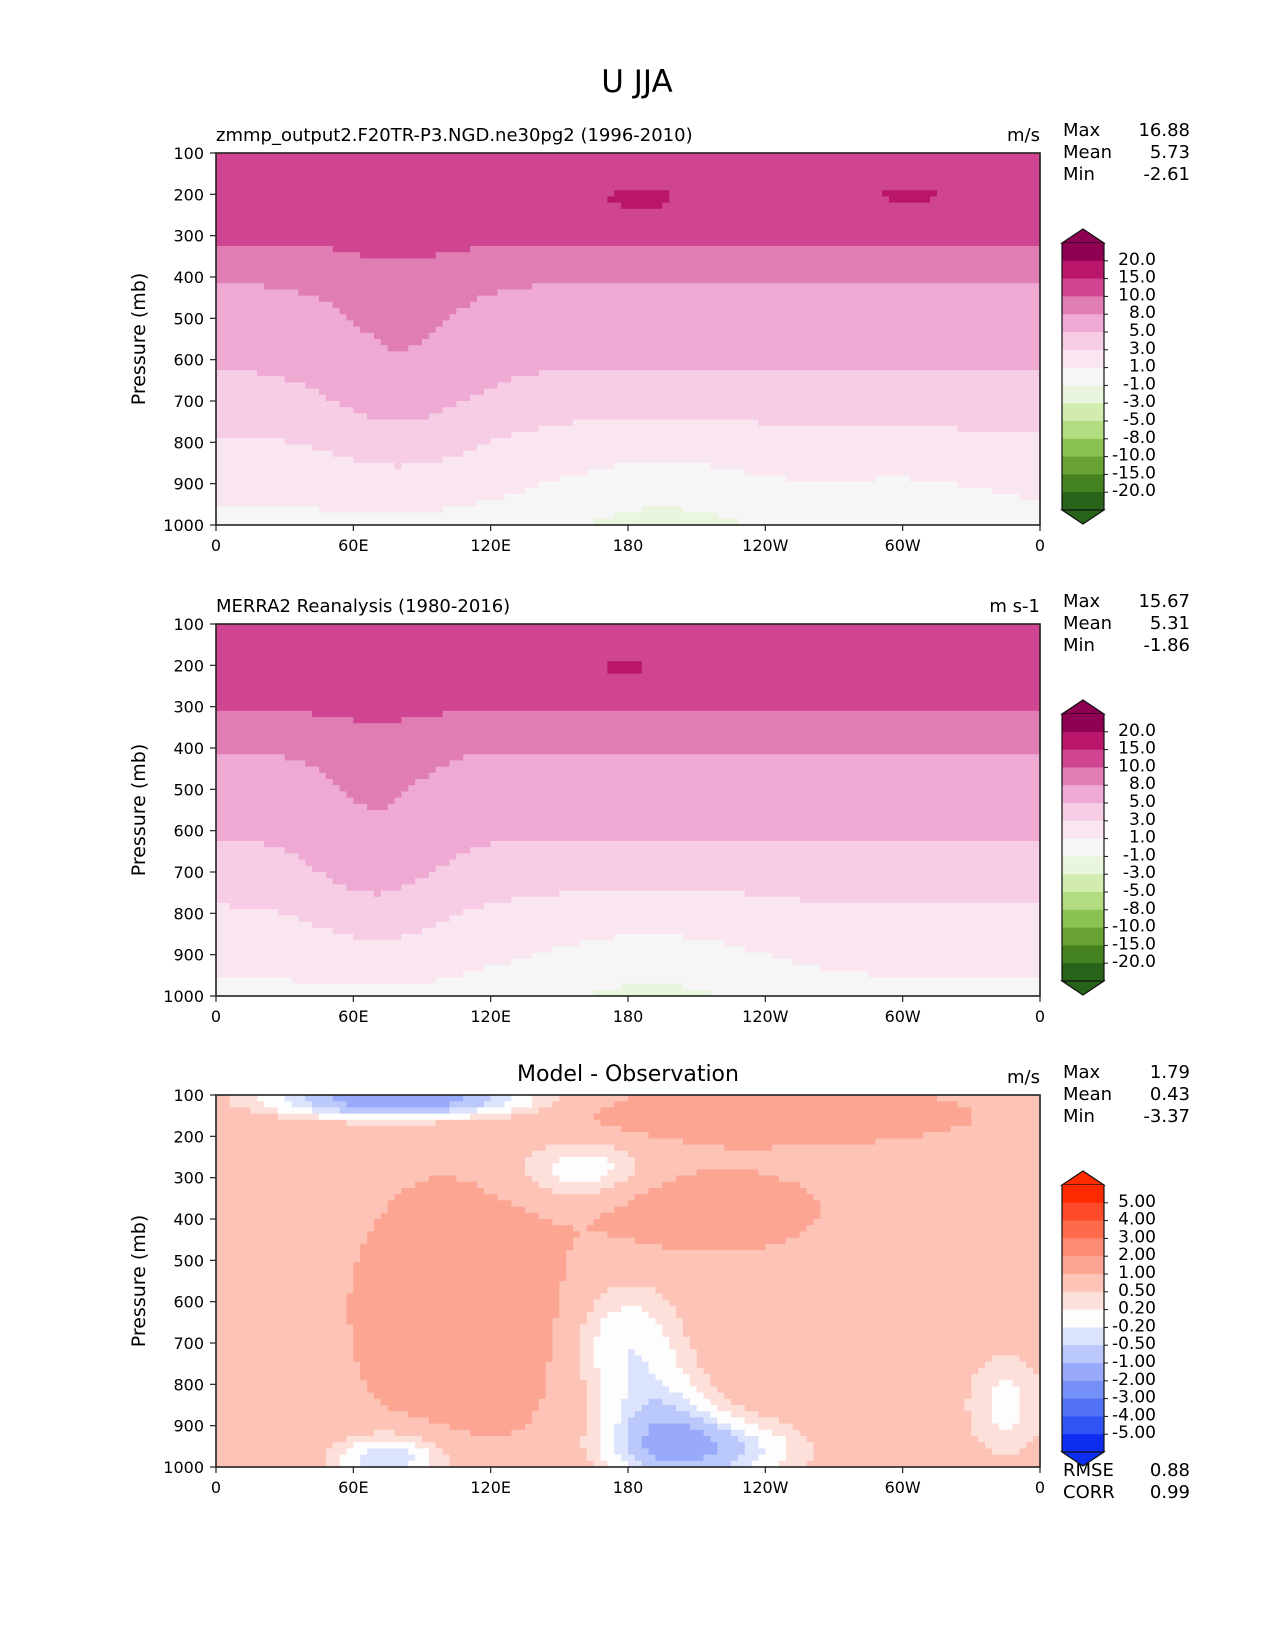  Describe the element at coordinates (1083, 707) in the screenshot. I see `colorbar-extend-top` at that location.